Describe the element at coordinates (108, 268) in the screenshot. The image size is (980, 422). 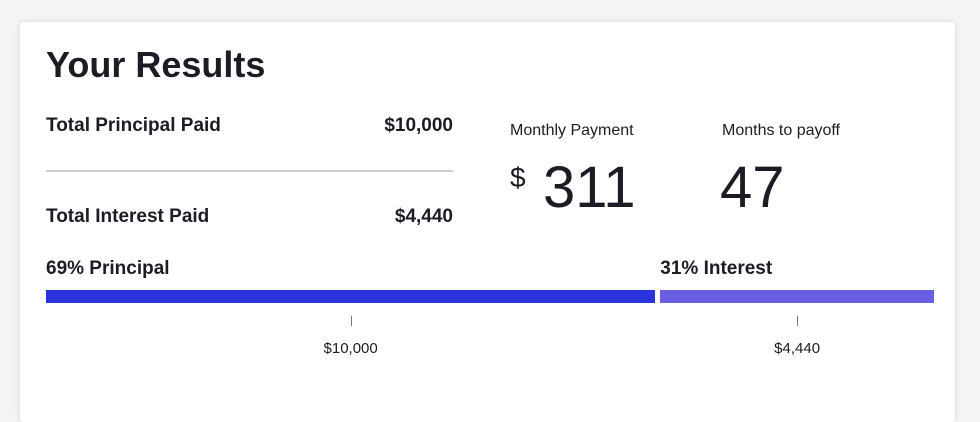
I see `segment-label: 69% Principal` at that location.